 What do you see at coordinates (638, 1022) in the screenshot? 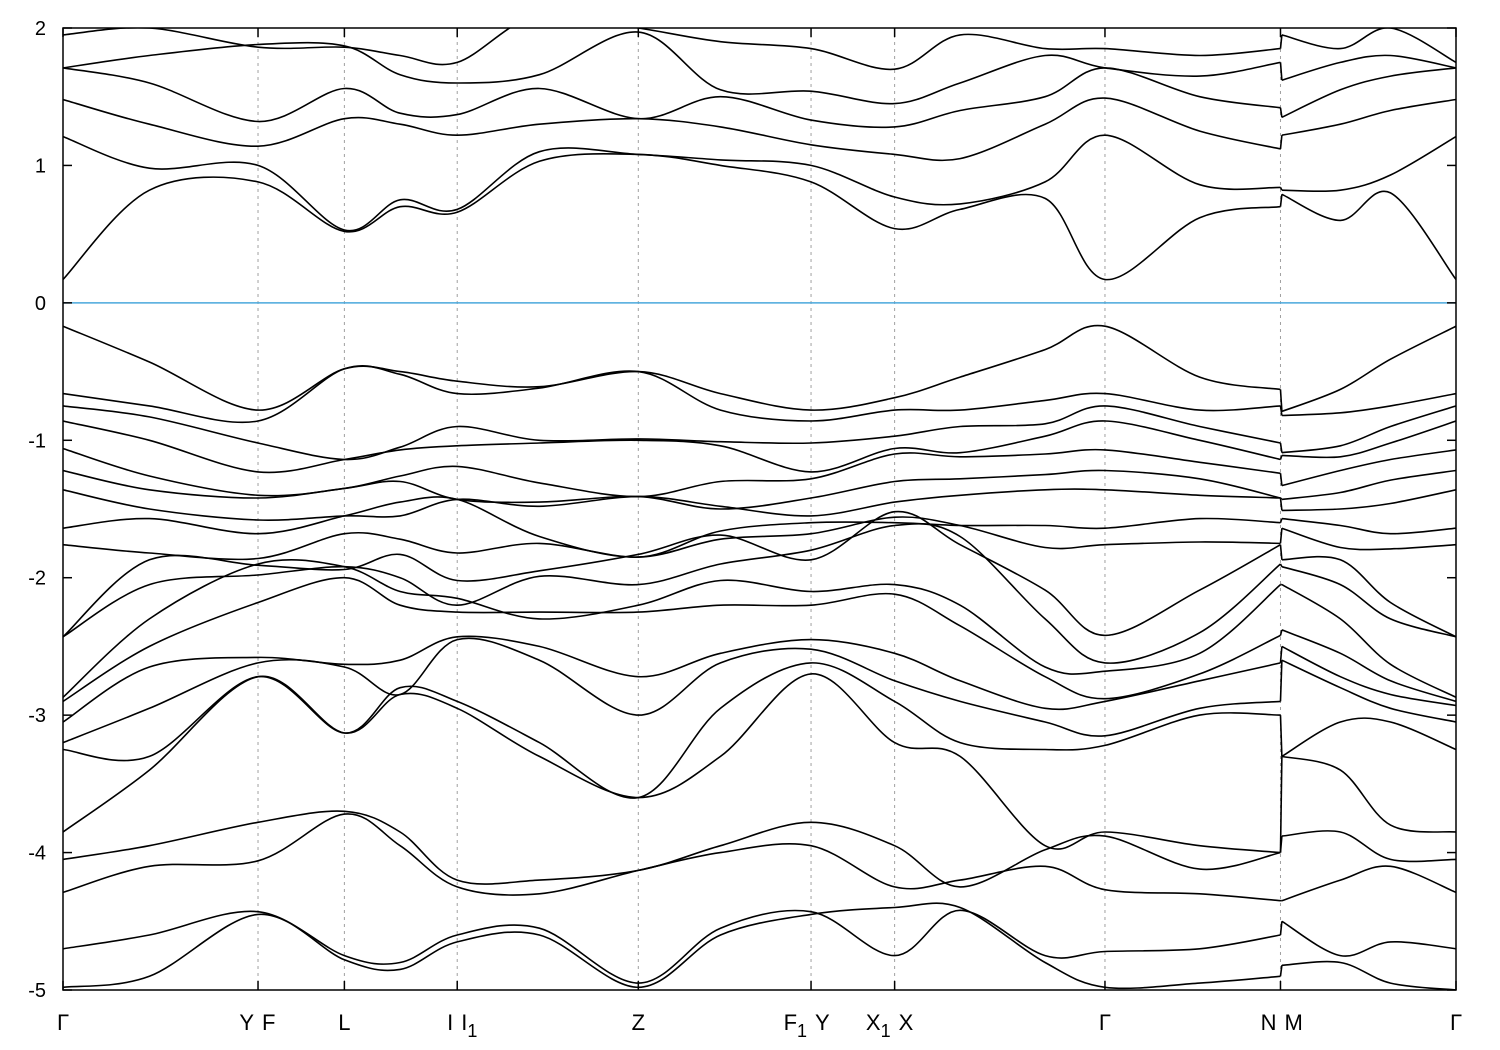
I see `x-tick-label: Z` at bounding box center [638, 1022].